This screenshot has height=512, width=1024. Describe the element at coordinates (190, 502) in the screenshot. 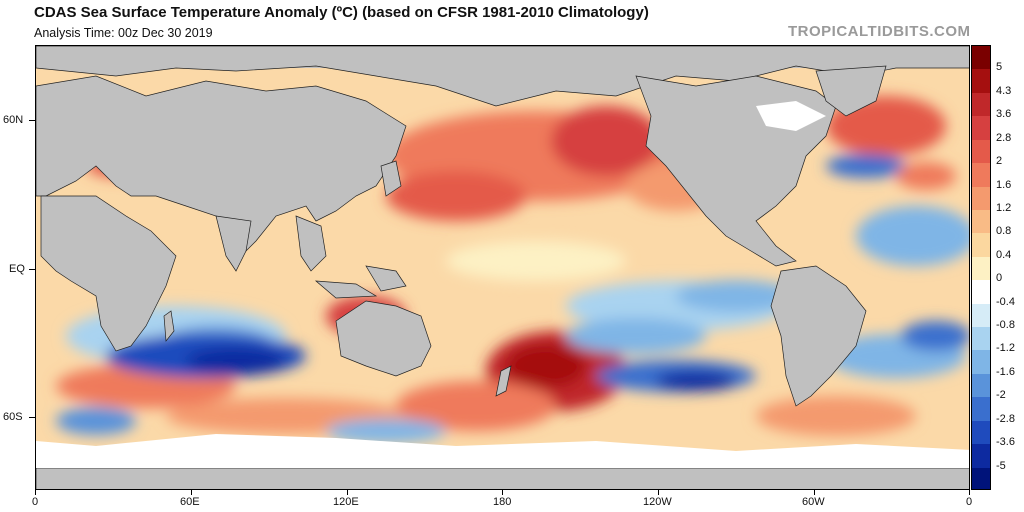

I see `x-tick-label-60e: 60E` at that location.